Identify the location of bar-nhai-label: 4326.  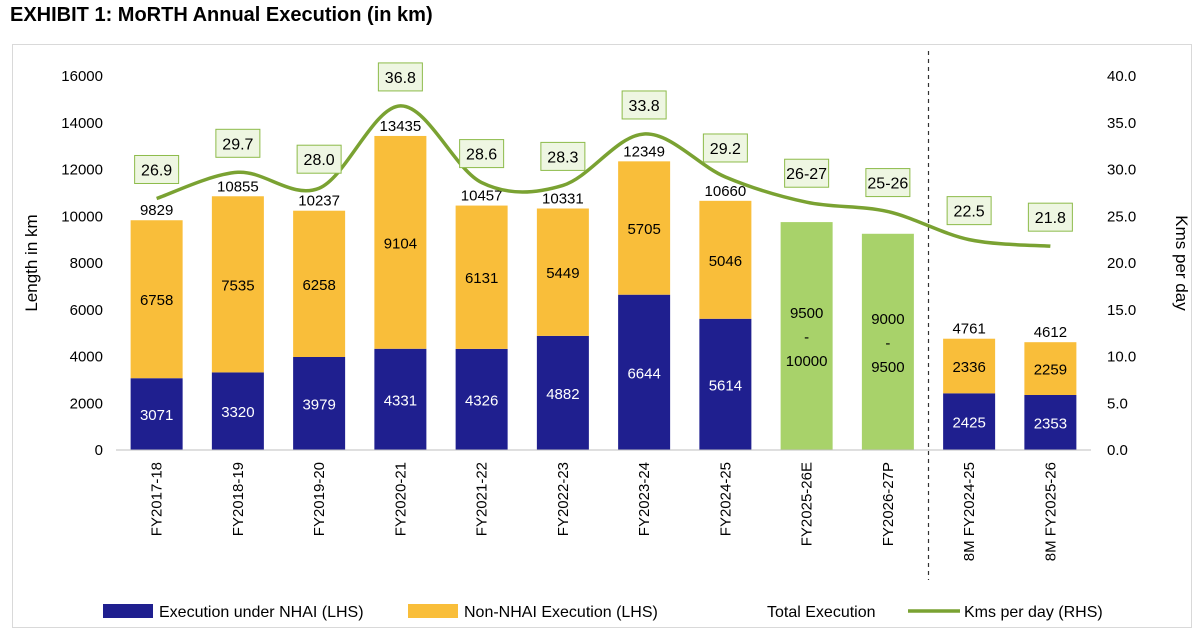
(481, 400).